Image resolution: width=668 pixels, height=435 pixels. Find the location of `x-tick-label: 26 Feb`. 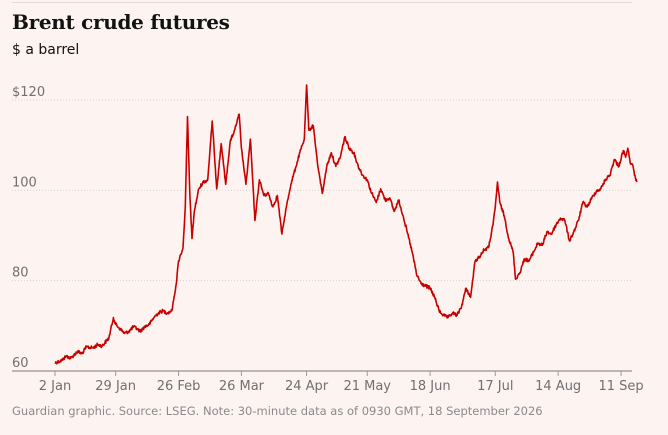

x-tick-label: 26 Feb is located at coordinates (179, 386).